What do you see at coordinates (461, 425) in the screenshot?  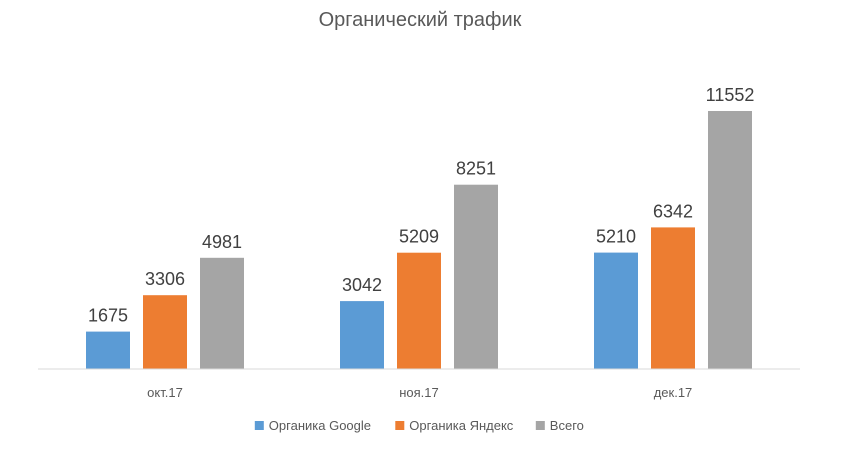 I see `legend-label-1: Органика Яндекс` at bounding box center [461, 425].